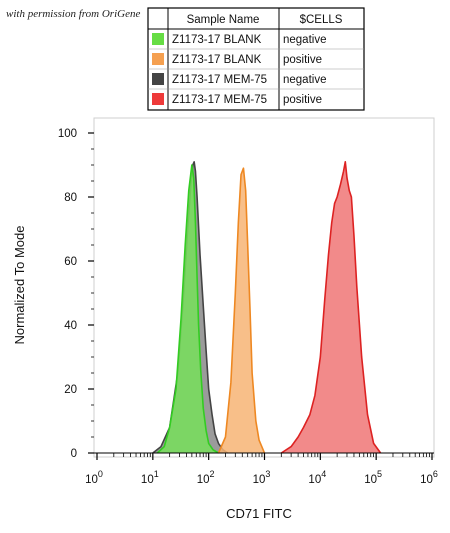  I want to click on x-tick-label: 10⁶, so click(429, 477).